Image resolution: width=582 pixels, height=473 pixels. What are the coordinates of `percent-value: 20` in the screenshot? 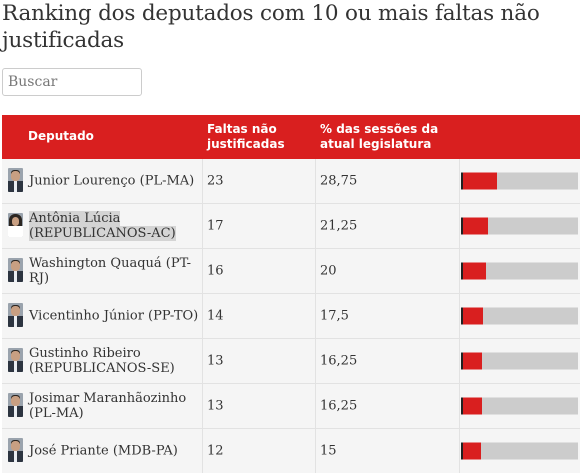 It's located at (328, 271).